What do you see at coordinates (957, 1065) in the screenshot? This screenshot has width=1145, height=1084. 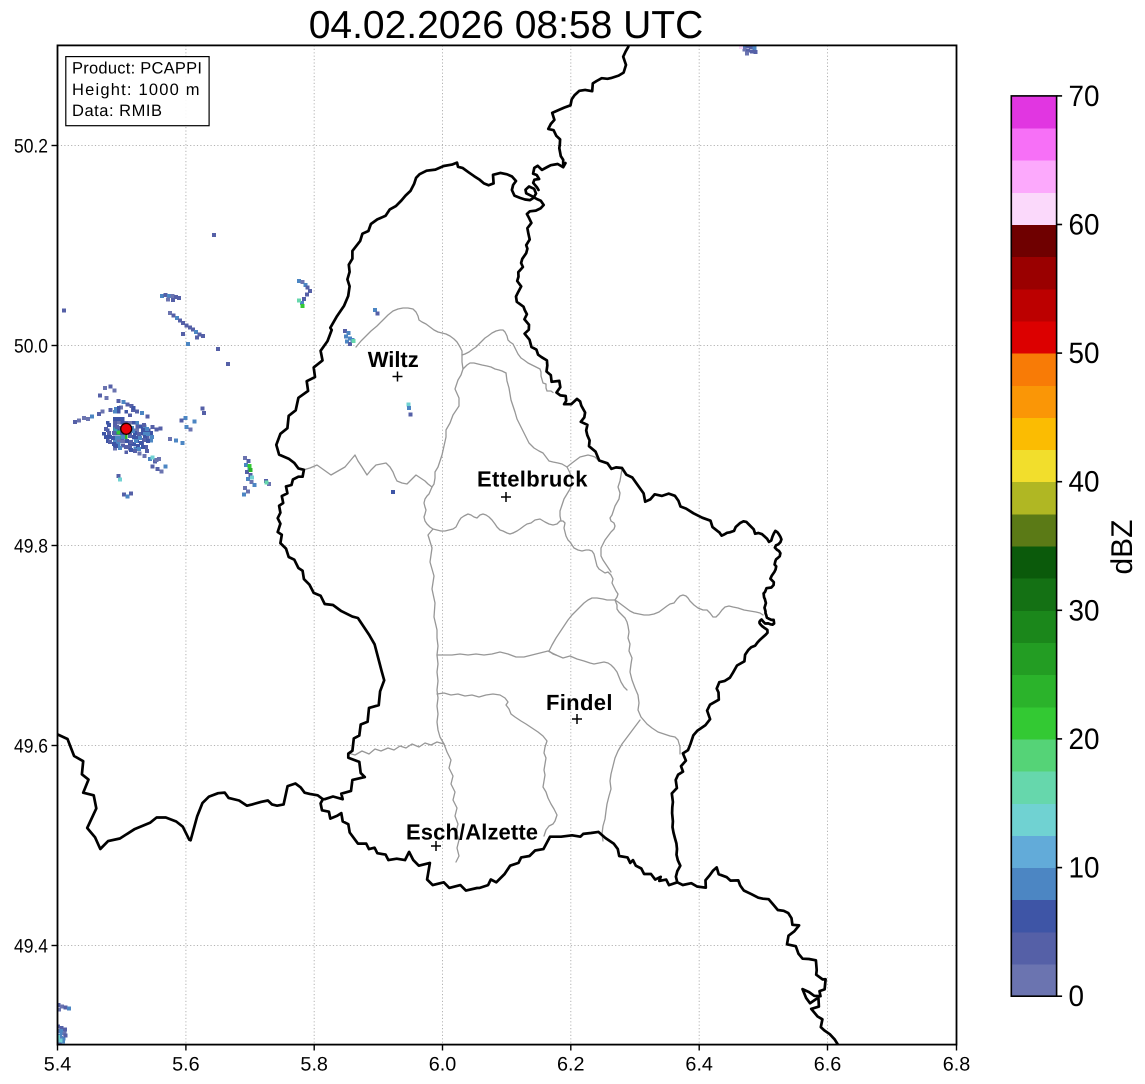 I see `svg-text: 6.8` at bounding box center [957, 1065].